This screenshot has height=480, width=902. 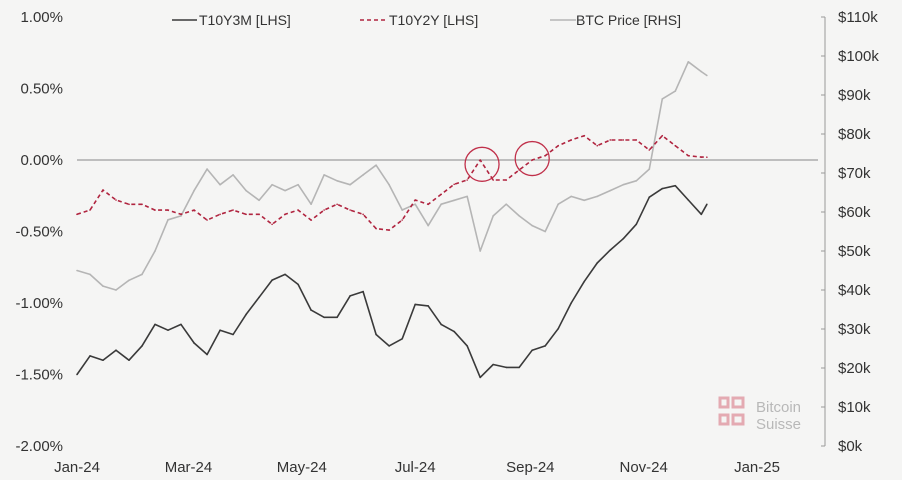 What do you see at coordinates (854, 368) in the screenshot?
I see `y-right-tick-label: $20k` at bounding box center [854, 368].